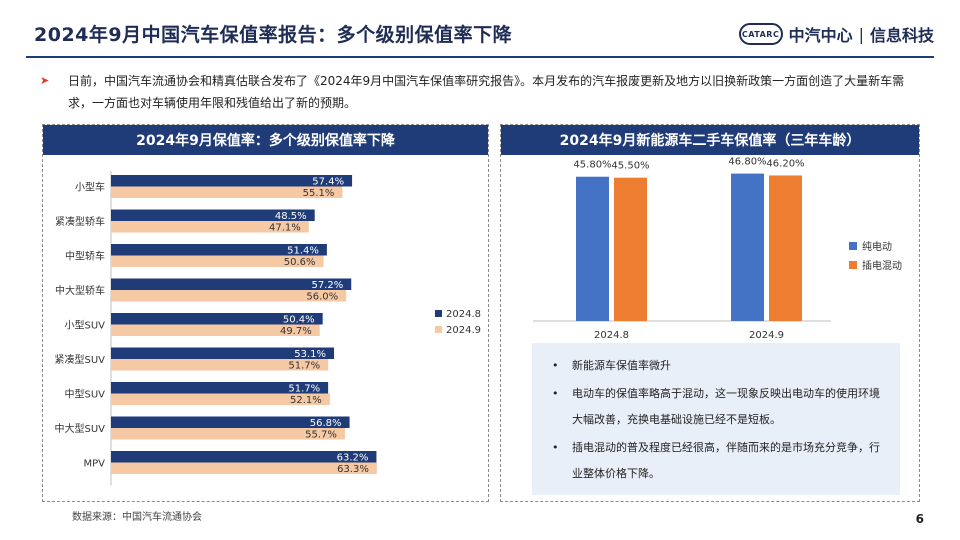 The width and height of the screenshot is (960, 540). What do you see at coordinates (299, 320) in the screenshot?
I see `data-label: 50.4%` at bounding box center [299, 320].